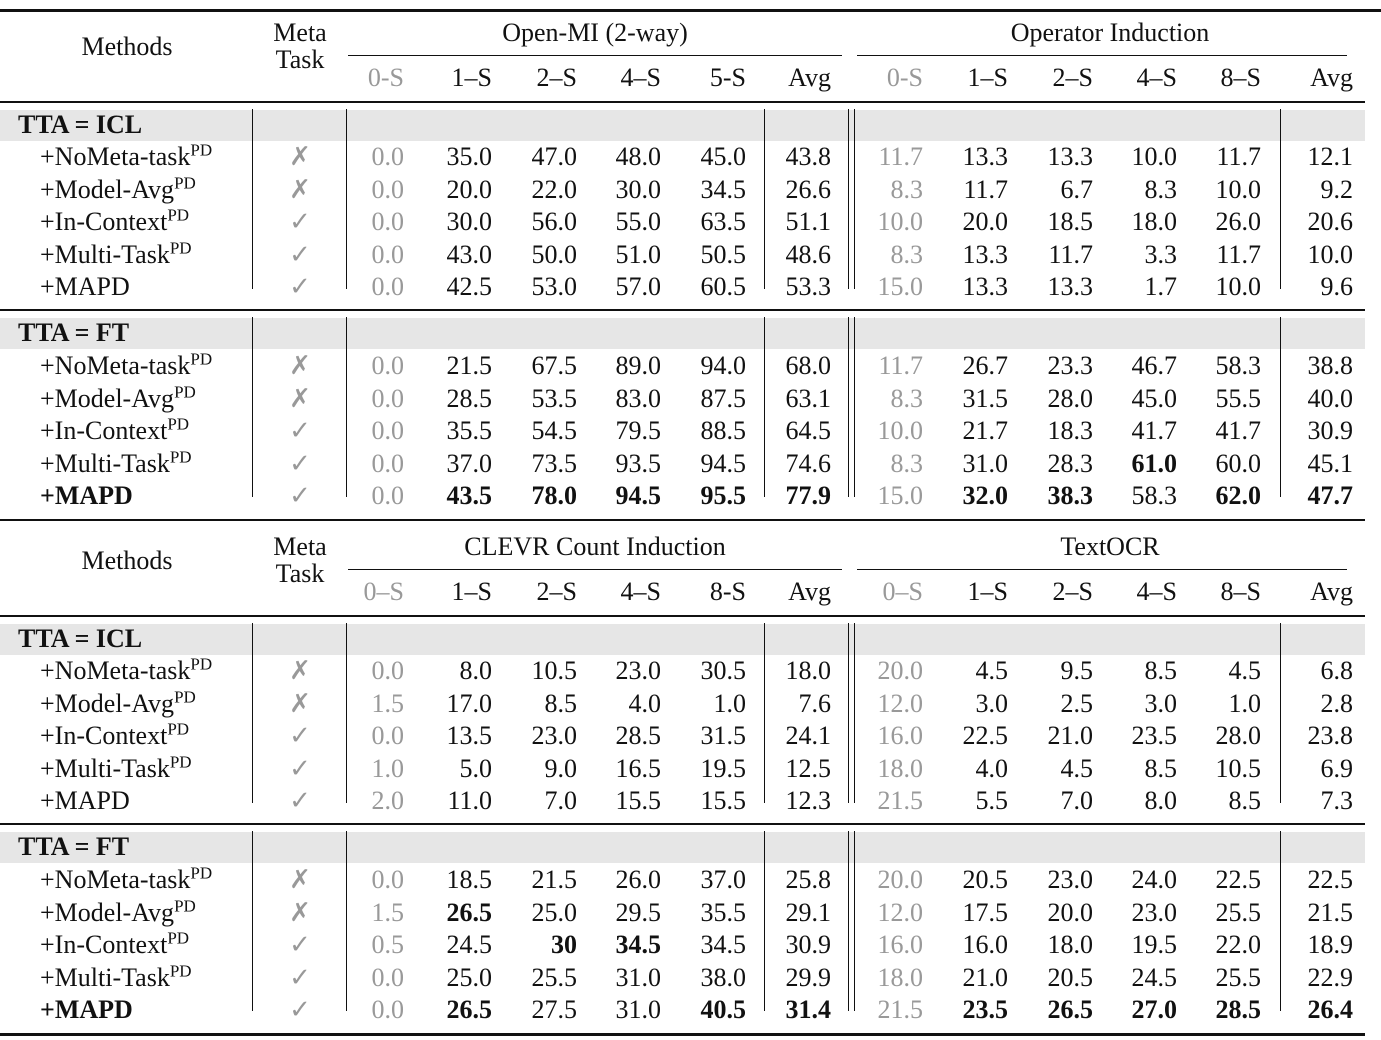 This screenshot has width=1381, height=1040. Describe the element at coordinates (638, 1009) in the screenshot. I see `cell: 31.0` at that location.